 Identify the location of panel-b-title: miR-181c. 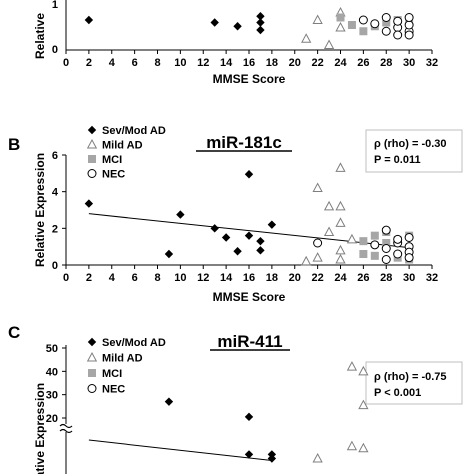
(244, 142).